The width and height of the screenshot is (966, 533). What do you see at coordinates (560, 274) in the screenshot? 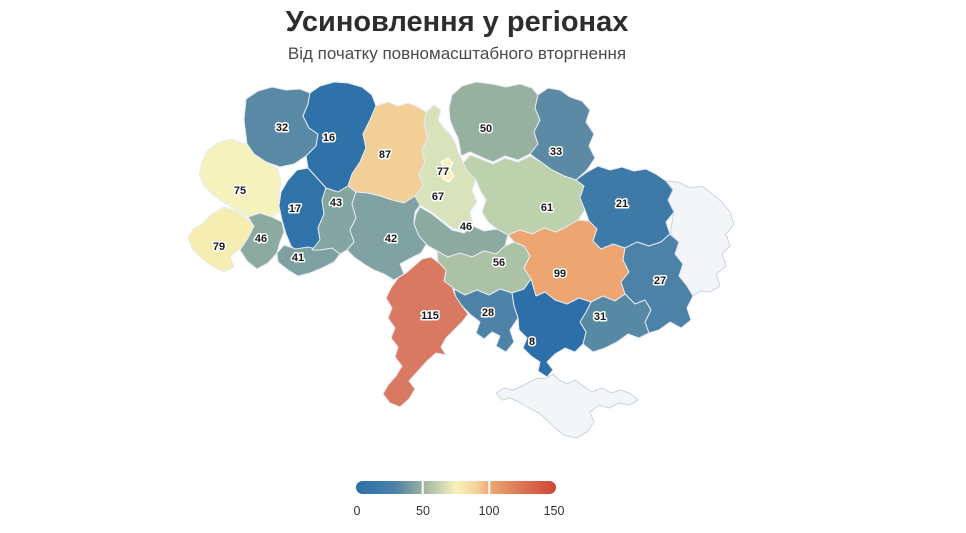
I see `region-value-label: 99` at bounding box center [560, 274].